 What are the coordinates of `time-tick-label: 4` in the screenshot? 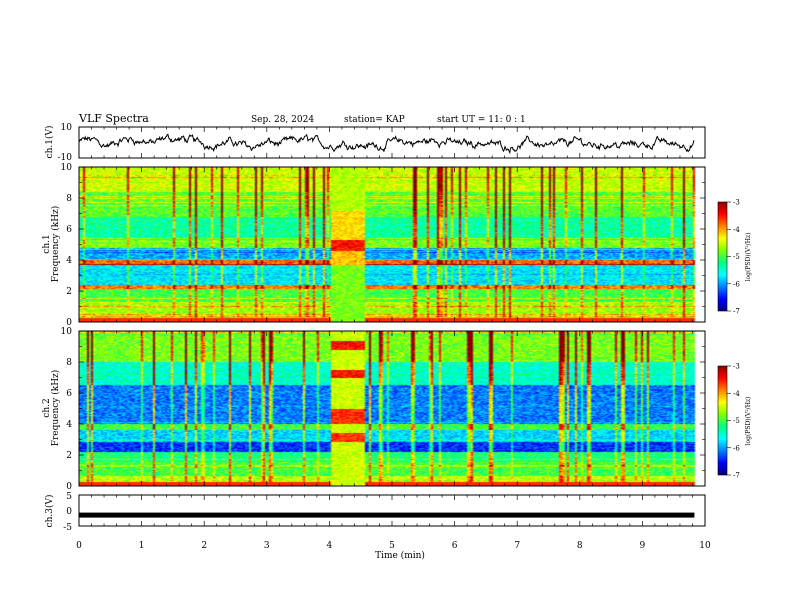 It's located at (330, 546).